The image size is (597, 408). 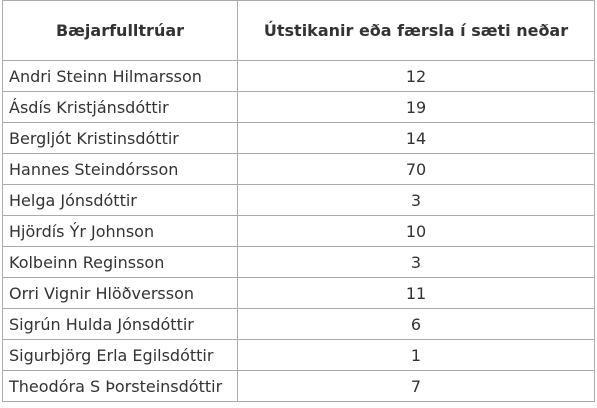 I want to click on name-cell: Sigrún Hulda Jónsdóttir, so click(x=120, y=324).